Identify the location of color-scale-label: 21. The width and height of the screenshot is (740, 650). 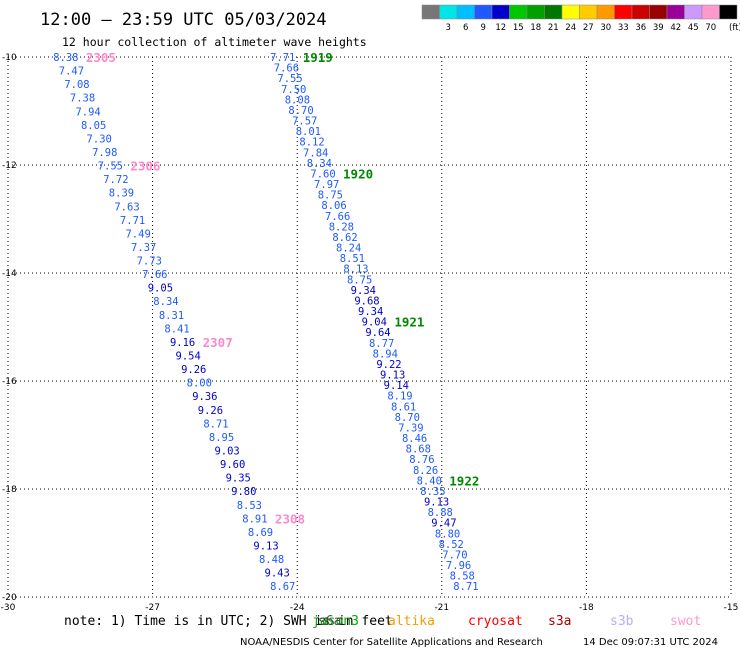
(553, 28).